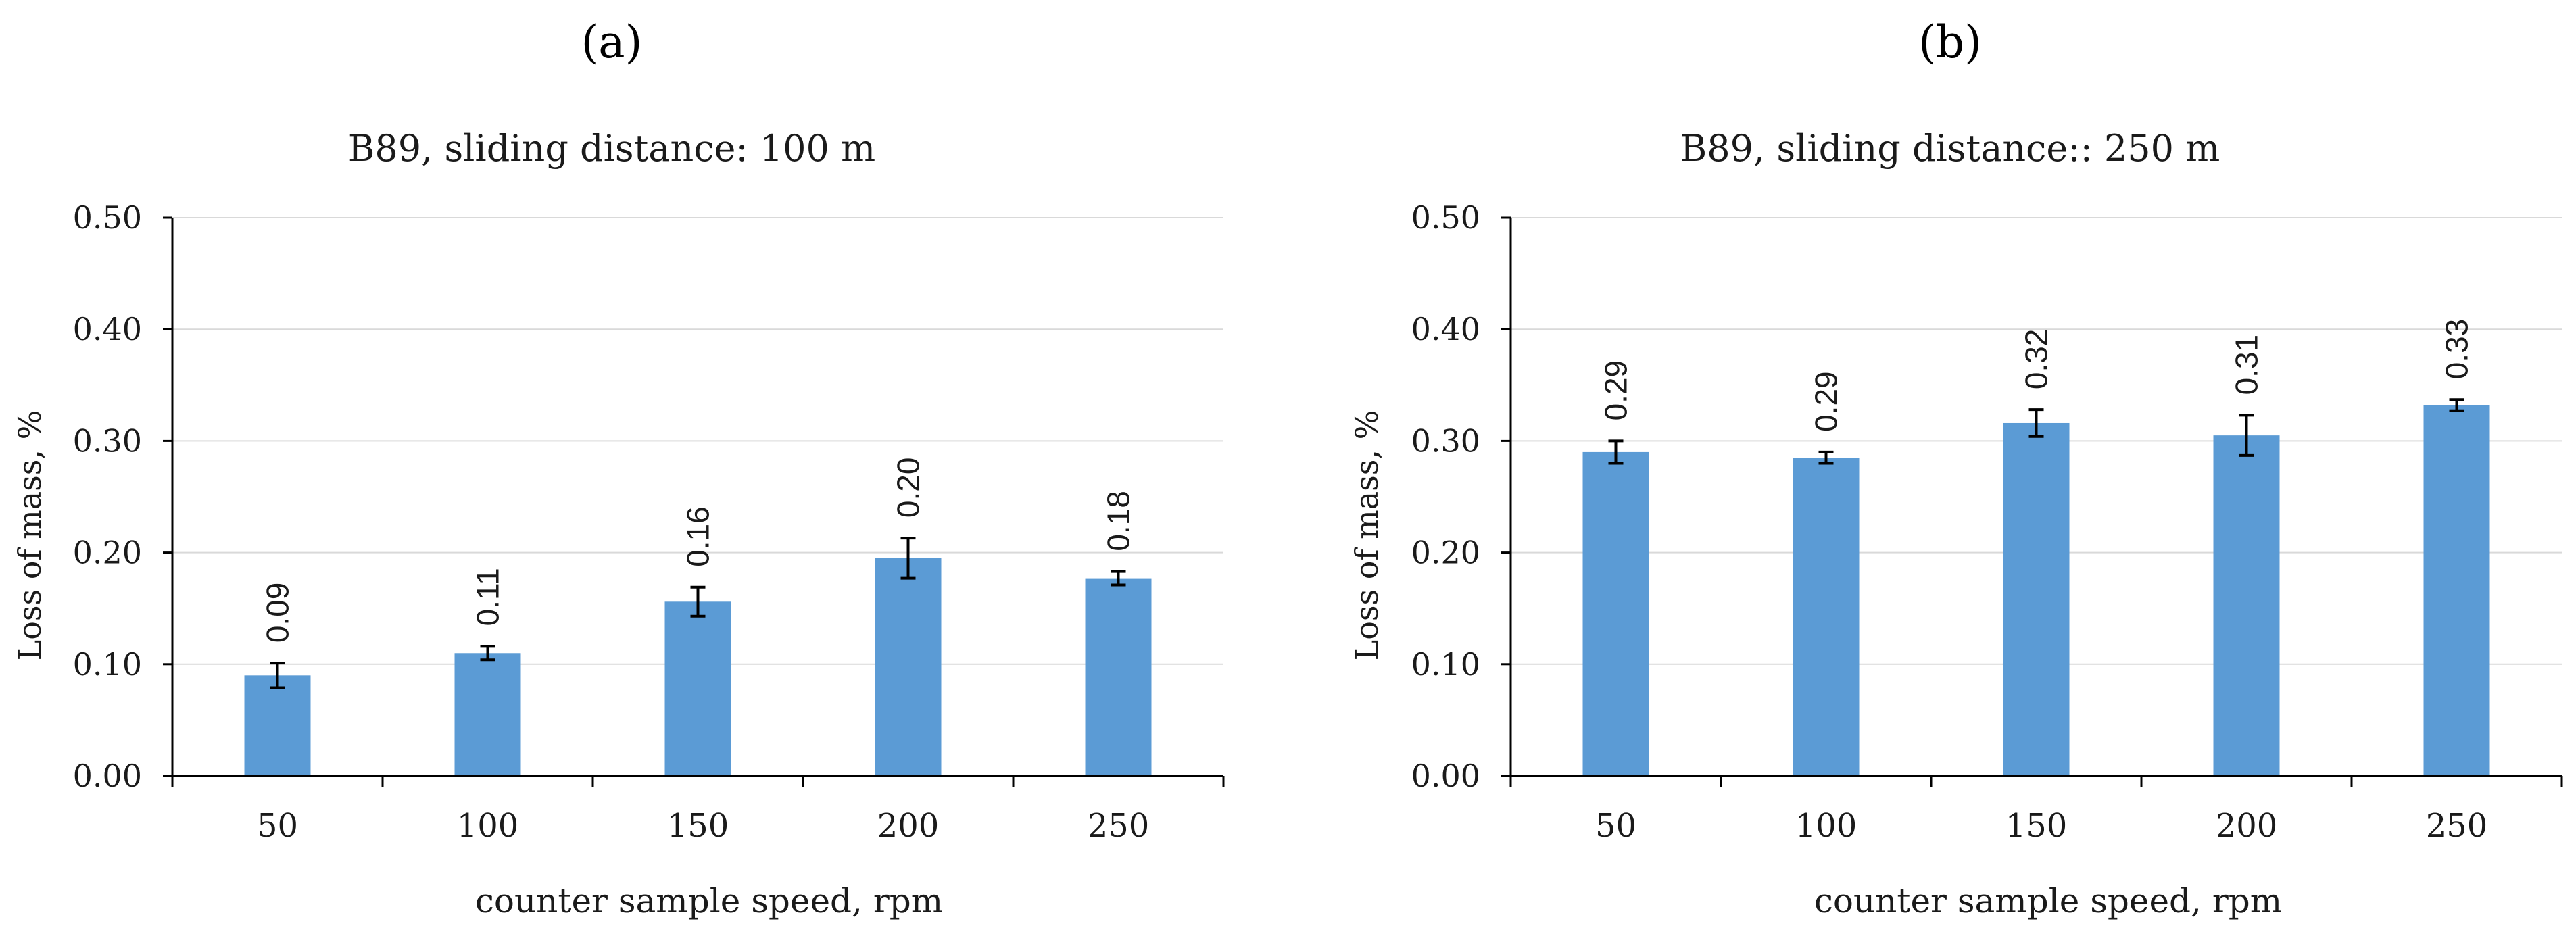 Image resolution: width=2576 pixels, height=934 pixels. I want to click on data-label: 0.11, so click(488, 597).